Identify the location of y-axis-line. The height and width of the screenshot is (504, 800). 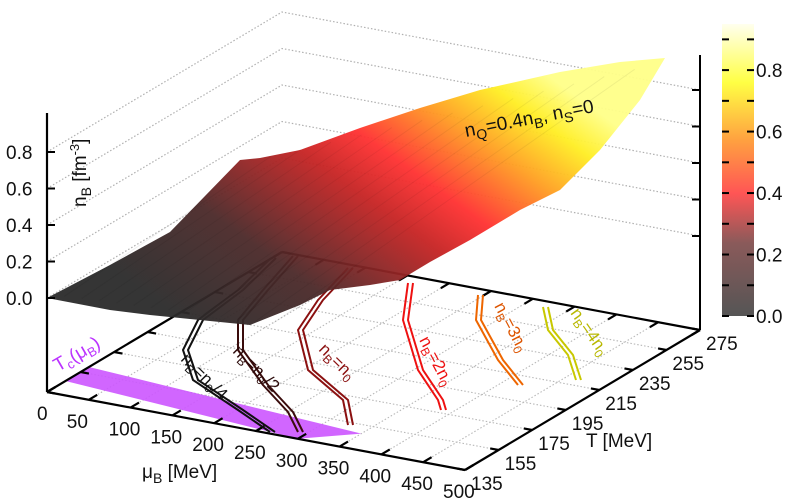
(582, 400).